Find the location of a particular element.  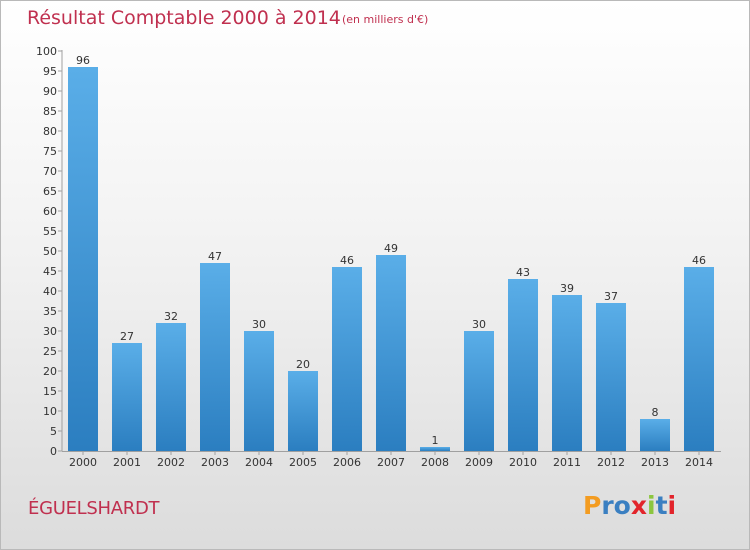

data-label-2002: 32 is located at coordinates (171, 316).